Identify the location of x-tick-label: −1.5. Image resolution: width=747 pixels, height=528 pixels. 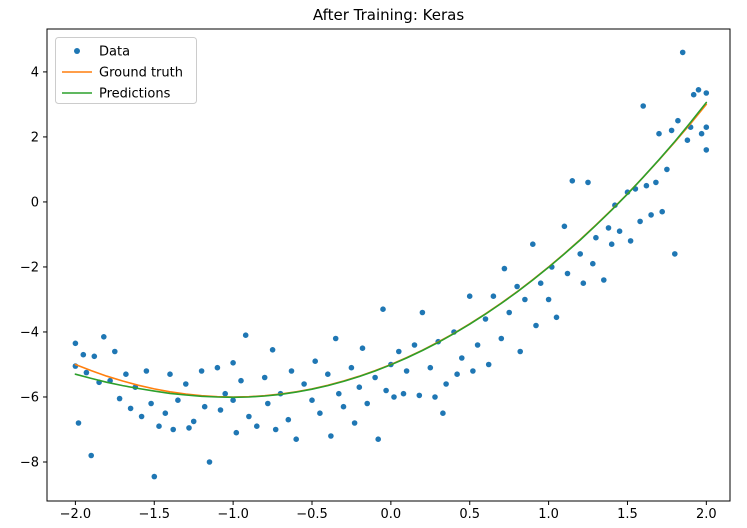
(154, 514).